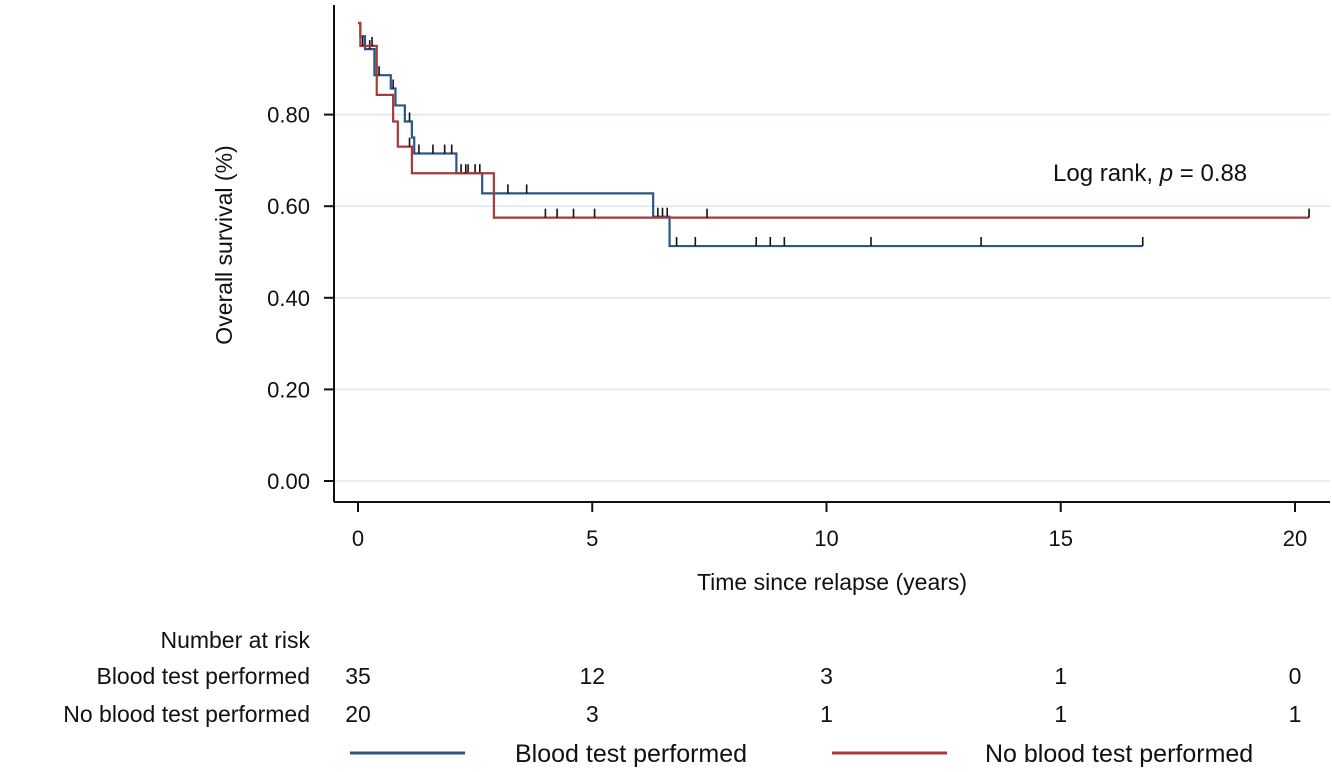  Describe the element at coordinates (592, 676) in the screenshot. I see `risk-count: 12` at that location.